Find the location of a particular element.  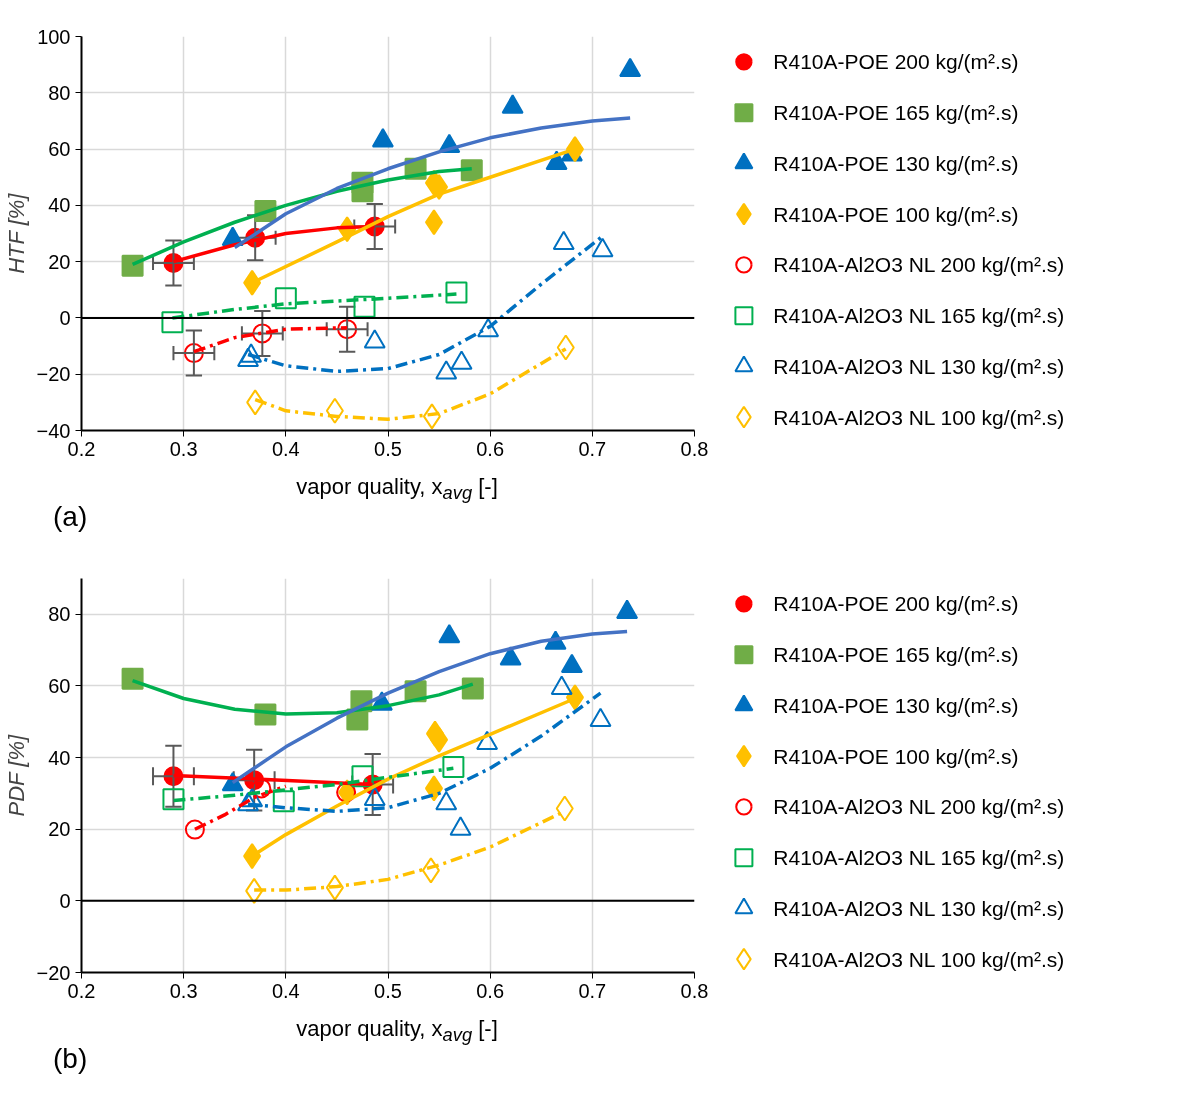

y-axis-title: PDF [%] is located at coordinates (16, 775).